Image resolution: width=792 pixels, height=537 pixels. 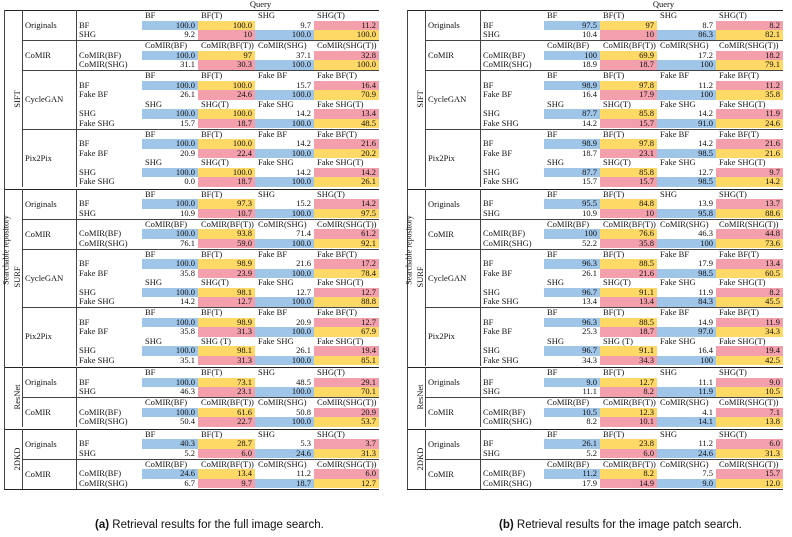 What do you see at coordinates (420, 277) in the screenshot?
I see `group-label: SURF` at bounding box center [420, 277].